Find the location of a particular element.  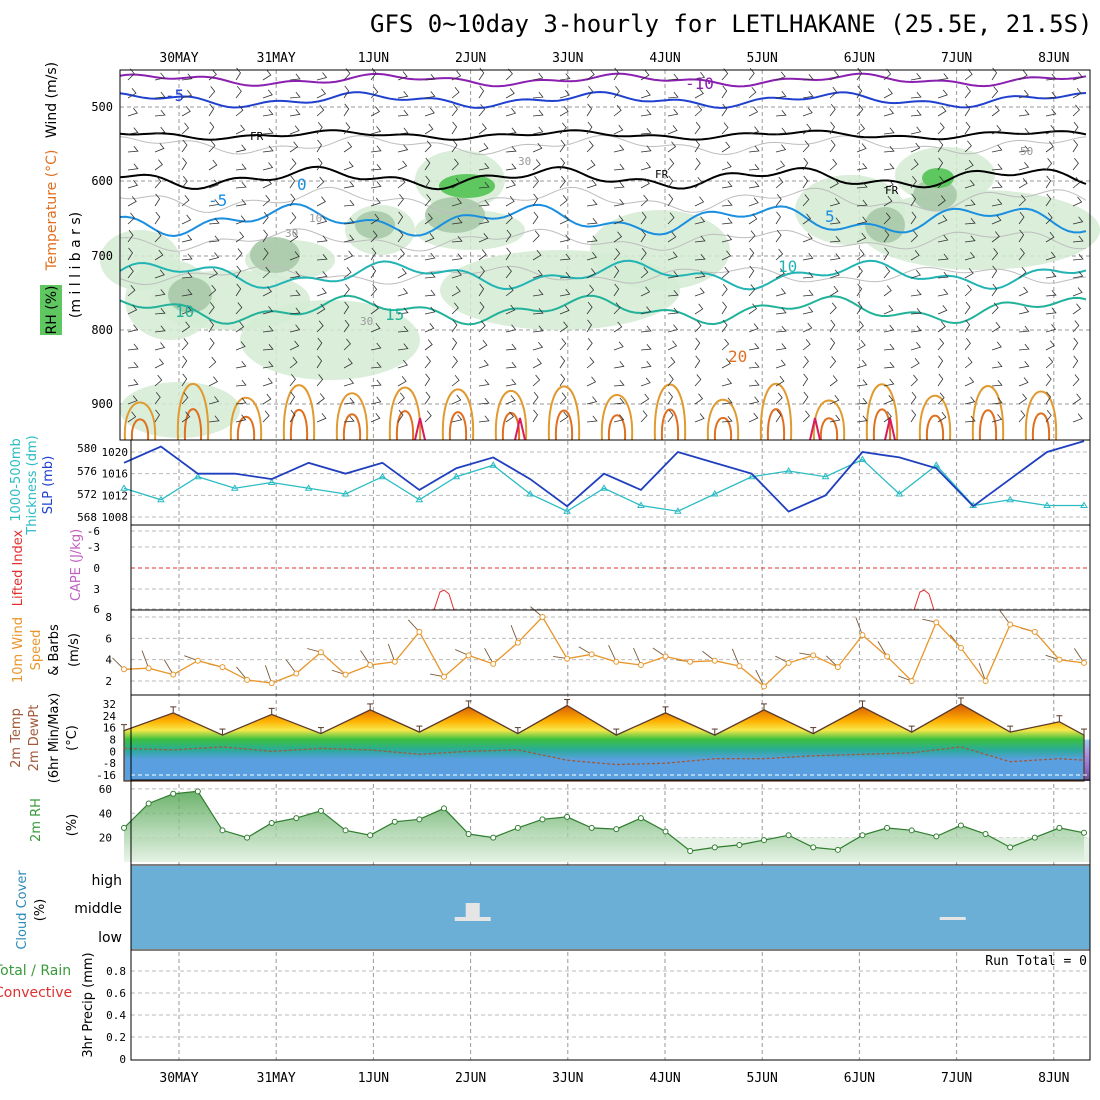

cape-ylabel-b: CAPE (J/kg) is located at coordinates (76, 565).